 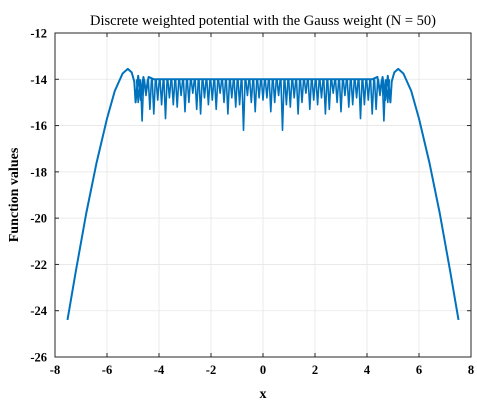 I want to click on x-tick-label: -2, so click(x=211, y=370).